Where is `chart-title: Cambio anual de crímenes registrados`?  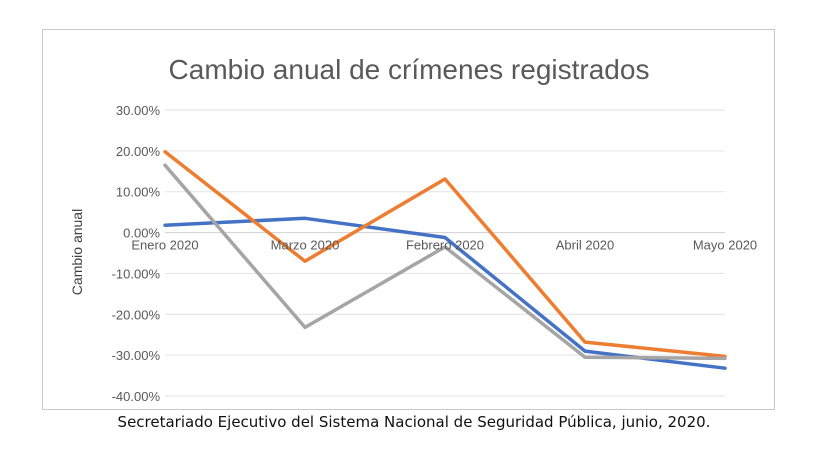
chart-title: Cambio anual de crímenes registrados is located at coordinates (409, 69).